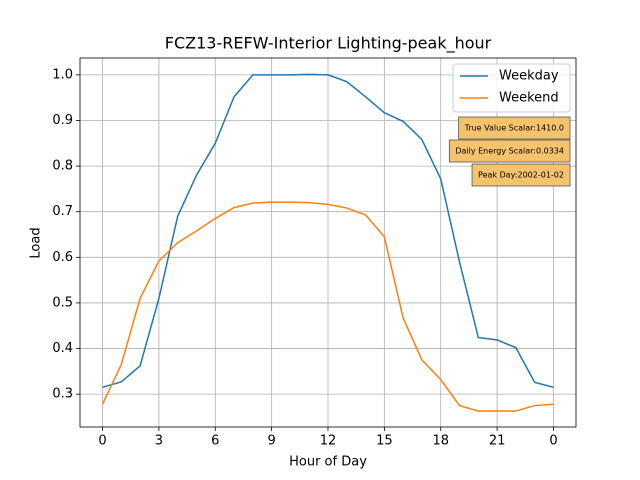 Image resolution: width=640 pixels, height=480 pixels. What do you see at coordinates (529, 98) in the screenshot?
I see `legend-label: Weekend` at bounding box center [529, 98].